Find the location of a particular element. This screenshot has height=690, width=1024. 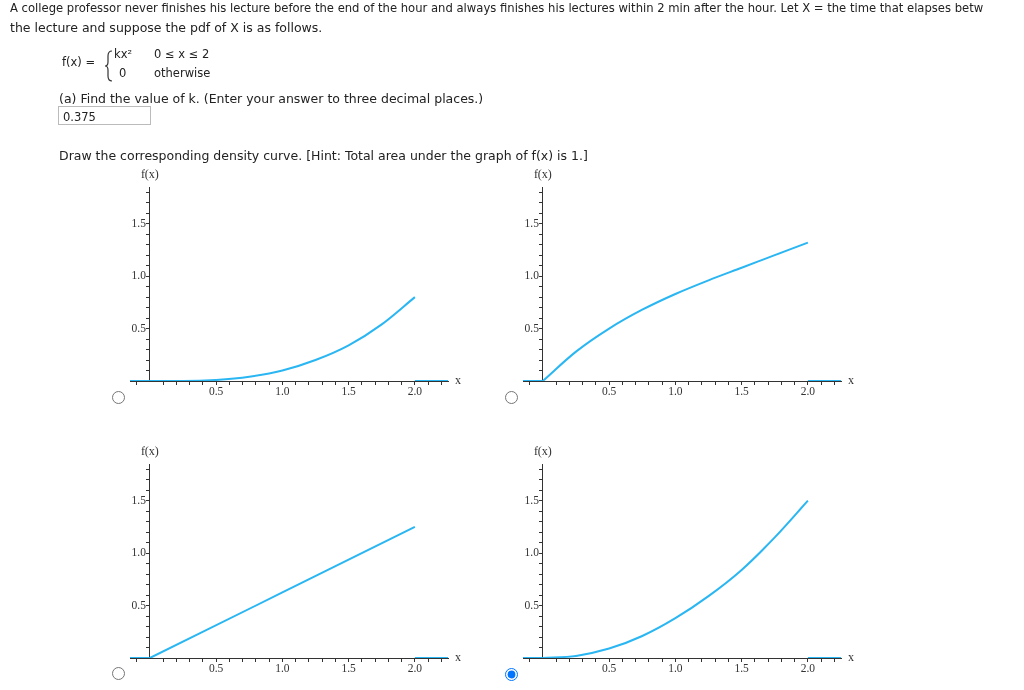

text: 0 is located at coordinates (123, 73).